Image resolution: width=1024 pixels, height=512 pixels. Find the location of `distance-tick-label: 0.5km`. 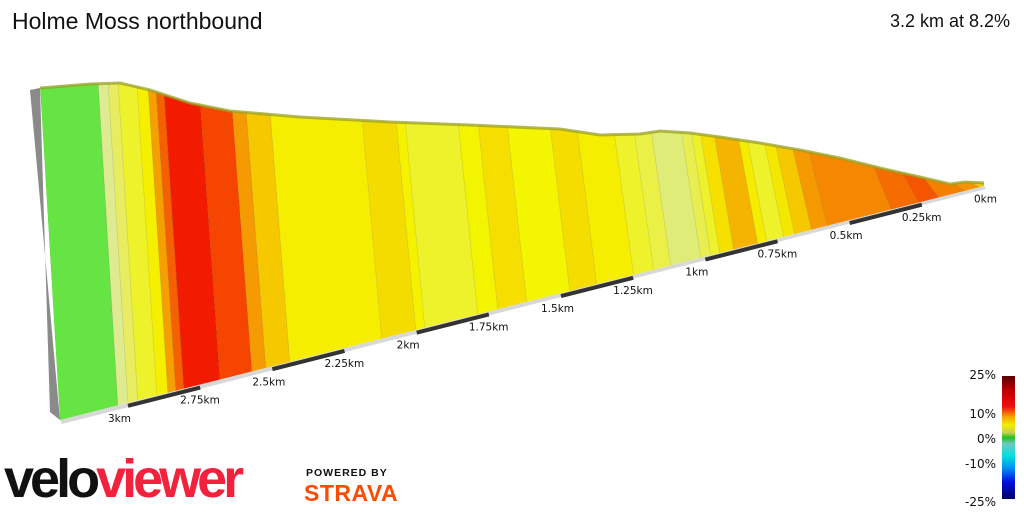

distance-tick-label: 0.5km is located at coordinates (846, 236).